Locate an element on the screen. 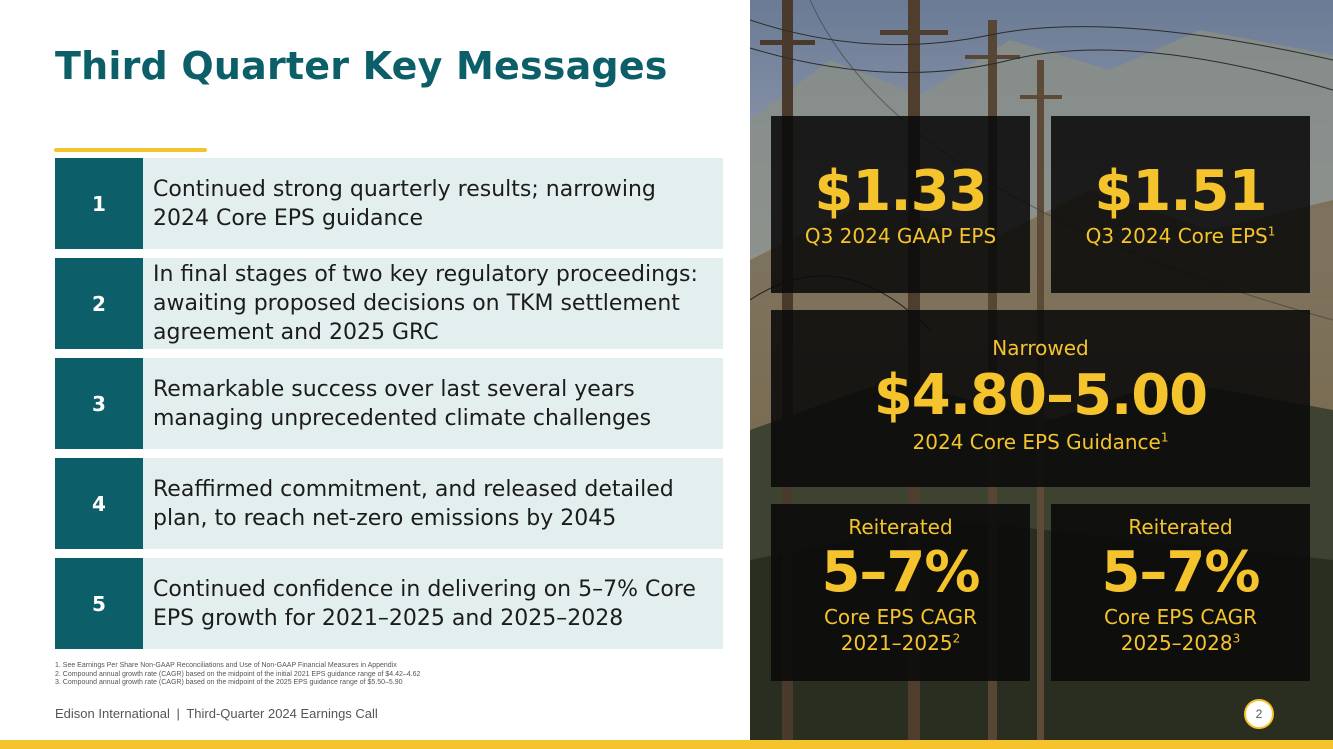 The image size is (1333, 749). title-accent-bar is located at coordinates (130, 150).